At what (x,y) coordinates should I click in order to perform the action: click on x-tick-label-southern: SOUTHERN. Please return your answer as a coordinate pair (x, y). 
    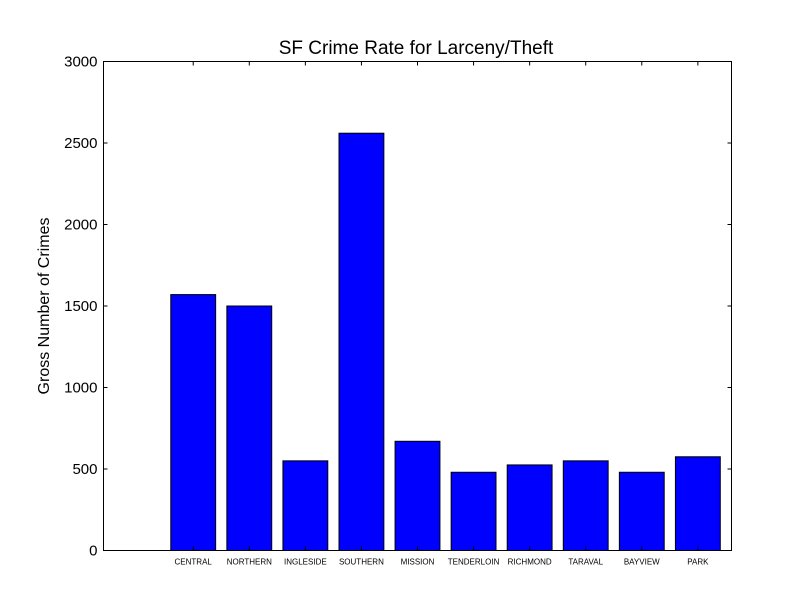
    Looking at the image, I should click on (361, 562).